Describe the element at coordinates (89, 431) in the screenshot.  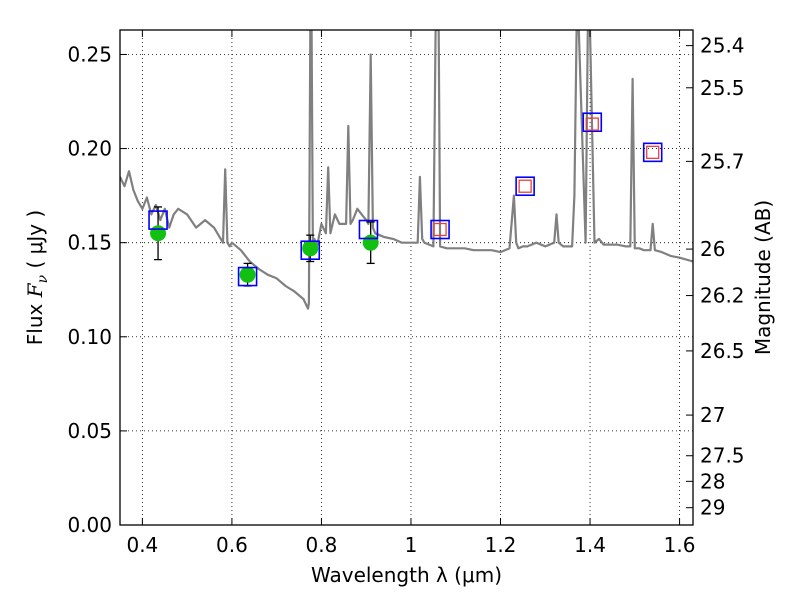
I see `y-tick-label: 0.05` at that location.